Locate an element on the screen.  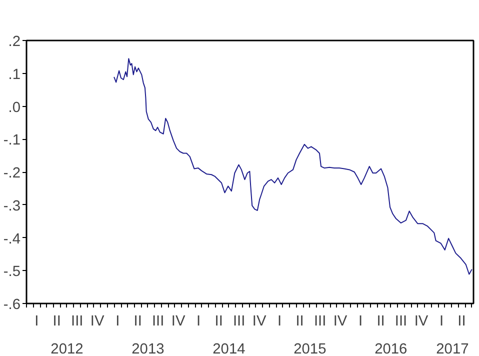
y-tick-label: -.6 is located at coordinates (12, 305).